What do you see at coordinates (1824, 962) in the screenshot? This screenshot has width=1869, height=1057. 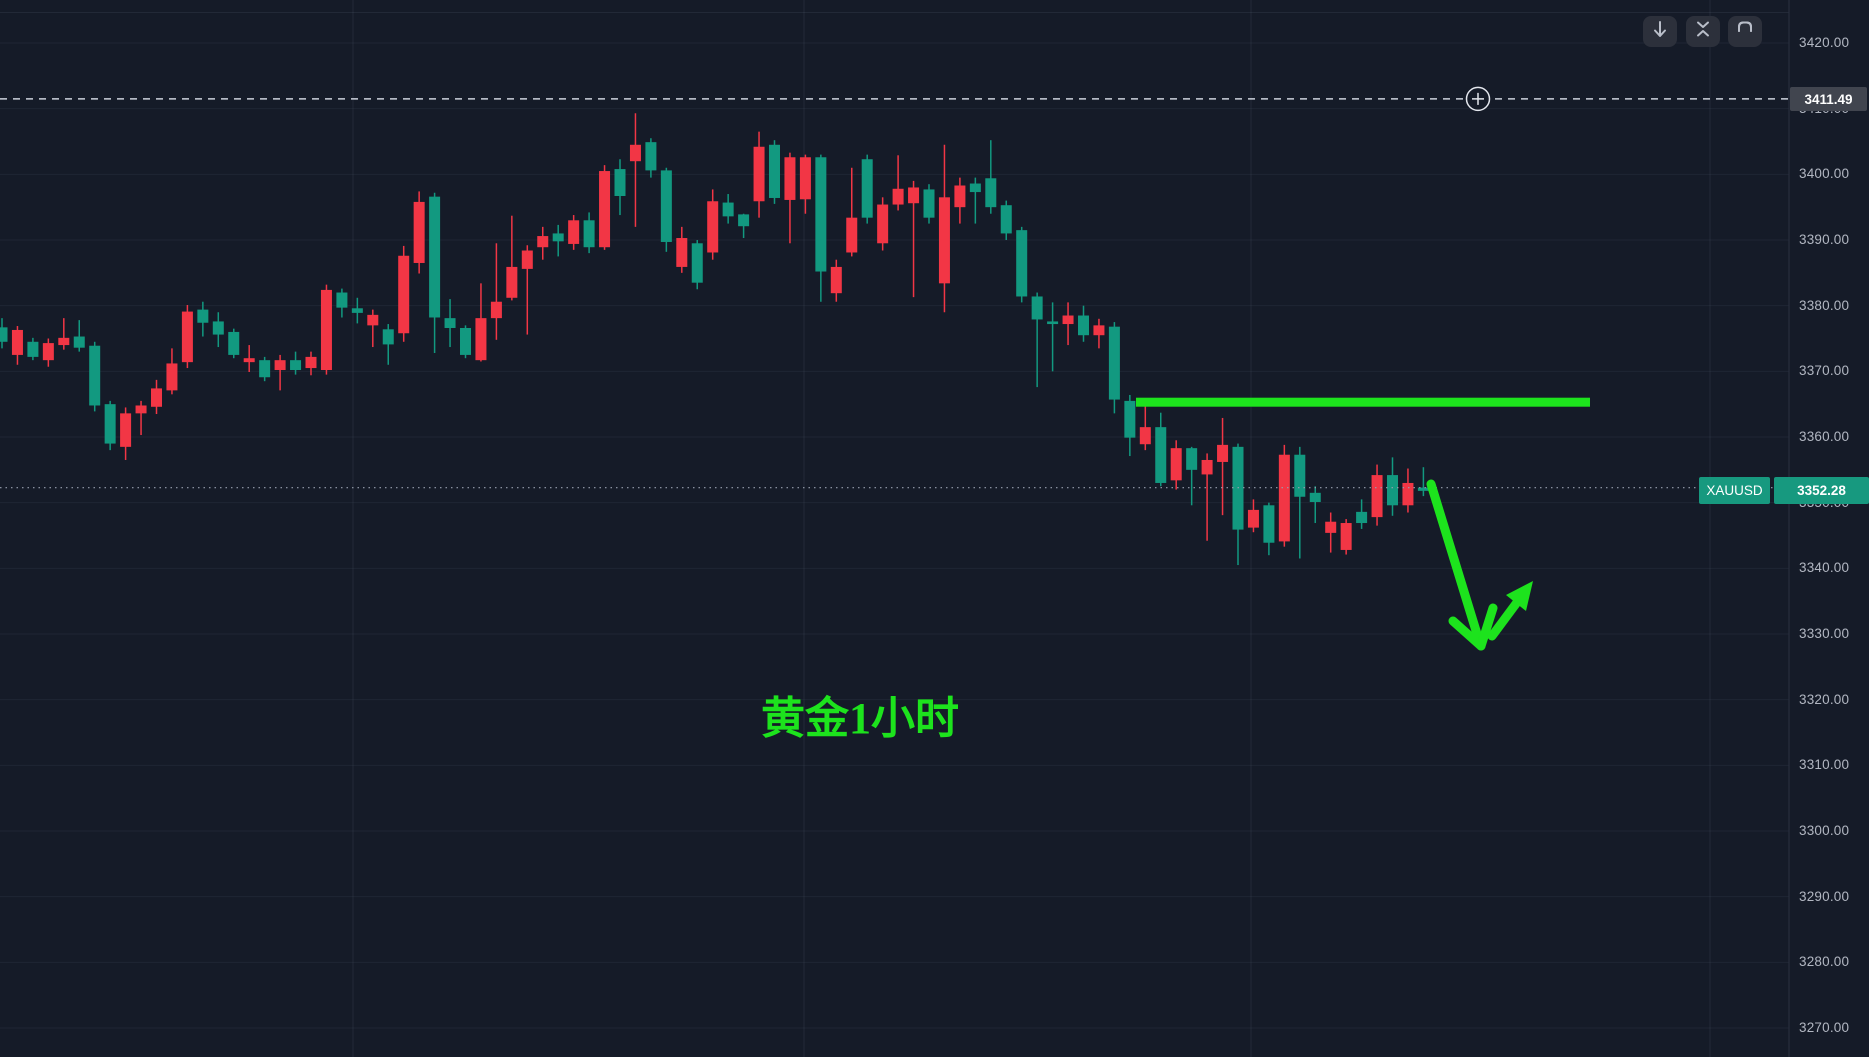 I see `price-tick: 3280.00` at bounding box center [1824, 962].